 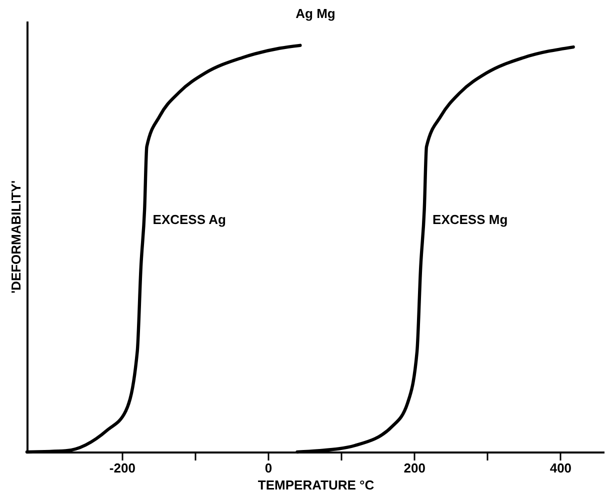 What do you see at coordinates (561, 468) in the screenshot?
I see `x-tick-label: 400` at bounding box center [561, 468].